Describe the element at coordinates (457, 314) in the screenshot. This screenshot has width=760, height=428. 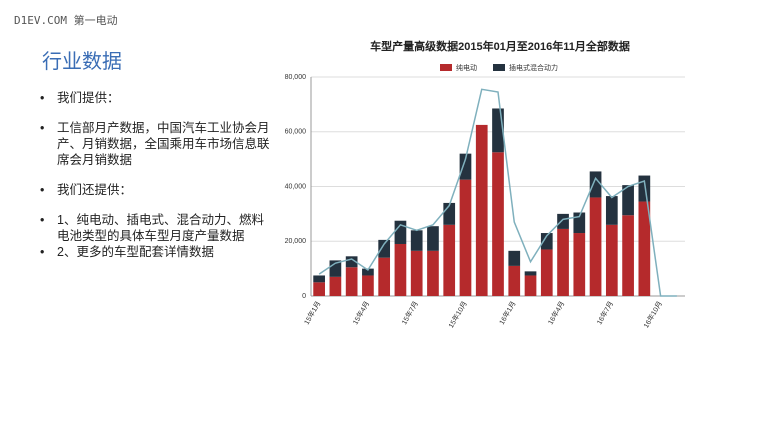
I see `x-tick-label: 15年10月` at that location.